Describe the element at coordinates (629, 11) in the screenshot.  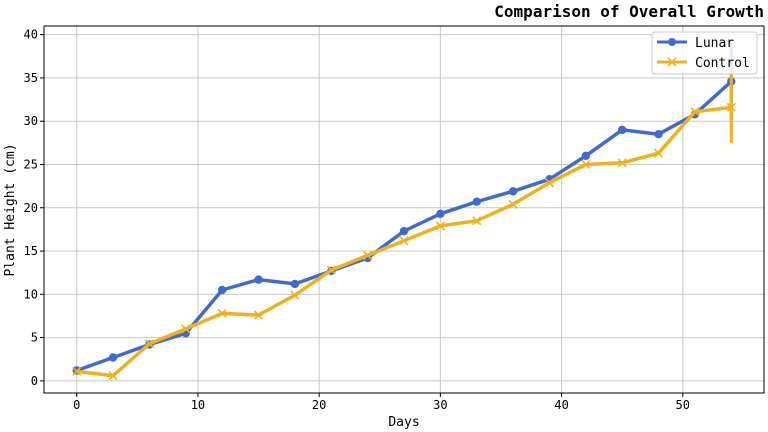
I see `chart-title: Comparison of Overall Growth` at that location.